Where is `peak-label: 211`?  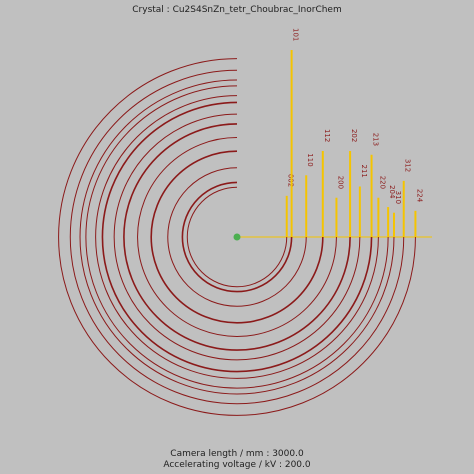
peak-label: 211 is located at coordinates (364, 171).